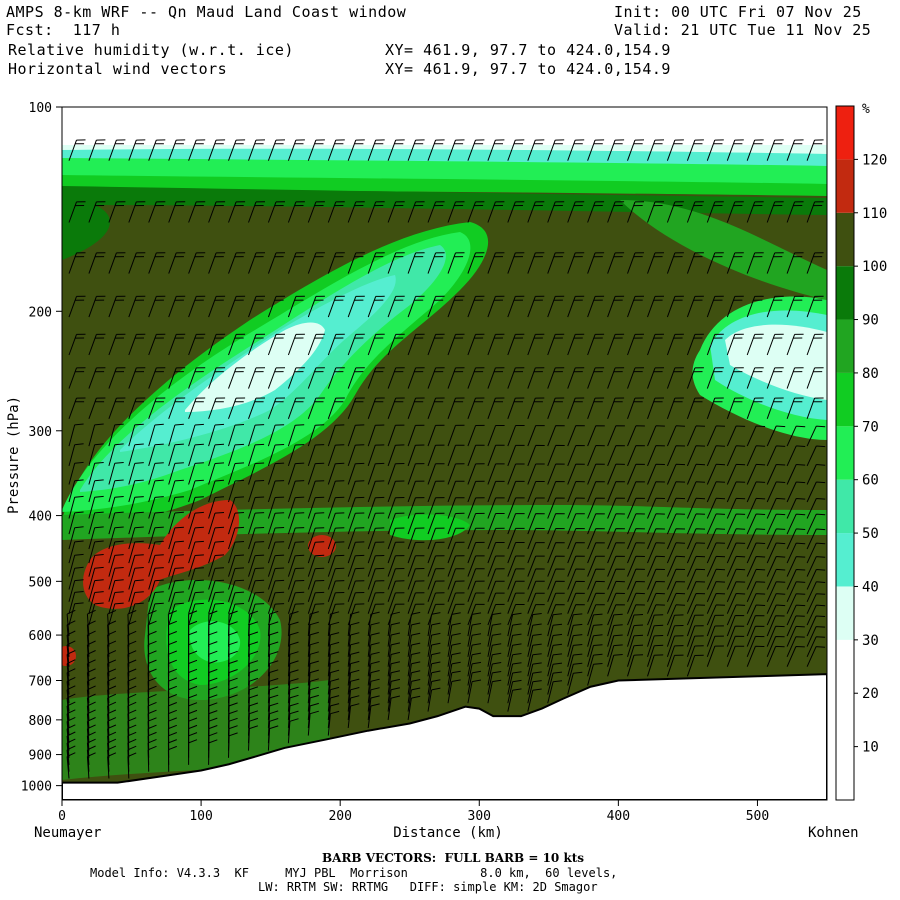 This screenshot has height=900, width=900. What do you see at coordinates (200, 816) in the screenshot?
I see `x-tick-label: 100` at bounding box center [200, 816].